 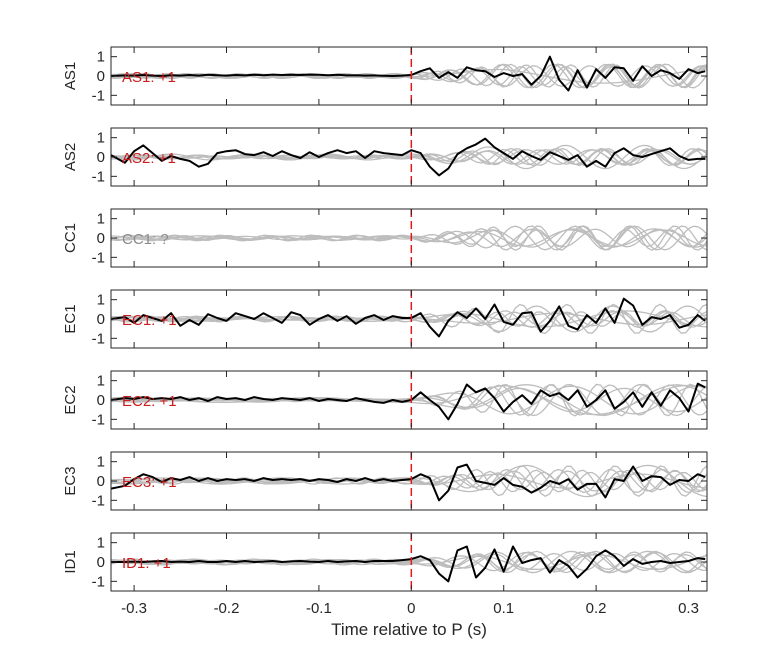 I want to click on panel-as2: -1 0 1 AS2 AS2: +1, so click(x=385, y=157).